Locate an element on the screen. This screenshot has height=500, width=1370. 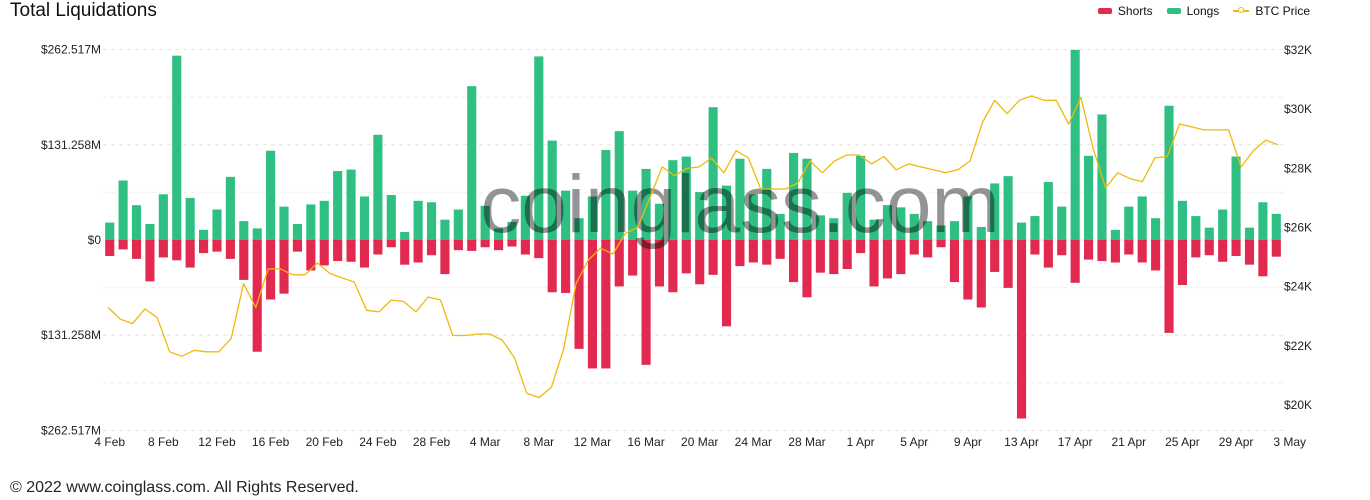
x-axis-tick-label: 28 Feb is located at coordinates (432, 442).